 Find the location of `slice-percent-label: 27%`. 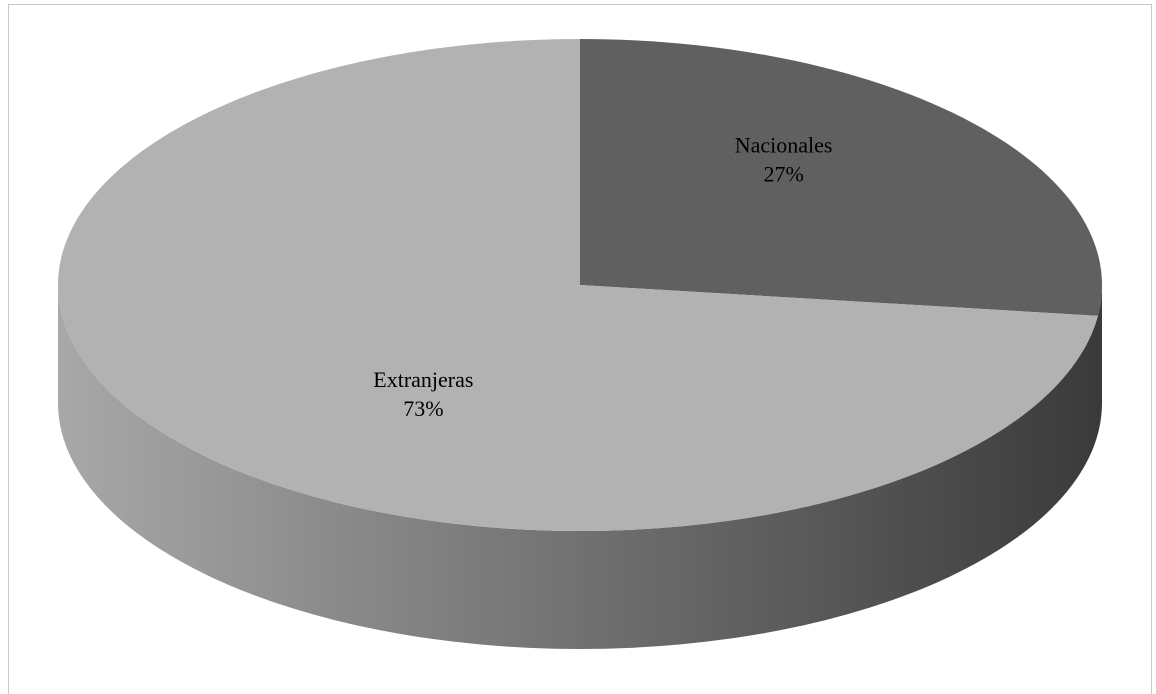

slice-percent-label: 27% is located at coordinates (783, 173).